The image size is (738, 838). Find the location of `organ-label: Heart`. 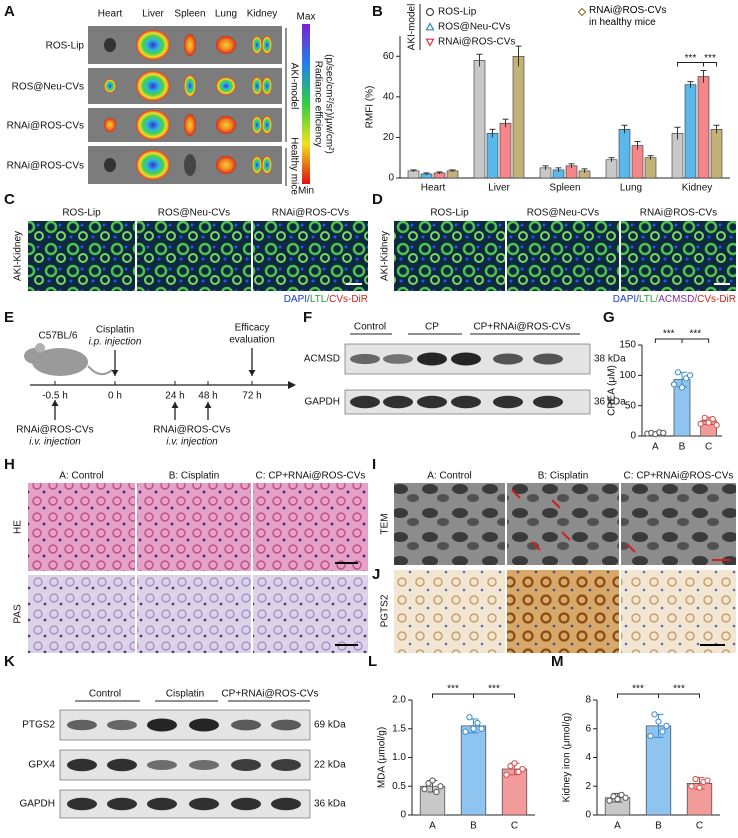

organ-label: Heart is located at coordinates (110, 14).